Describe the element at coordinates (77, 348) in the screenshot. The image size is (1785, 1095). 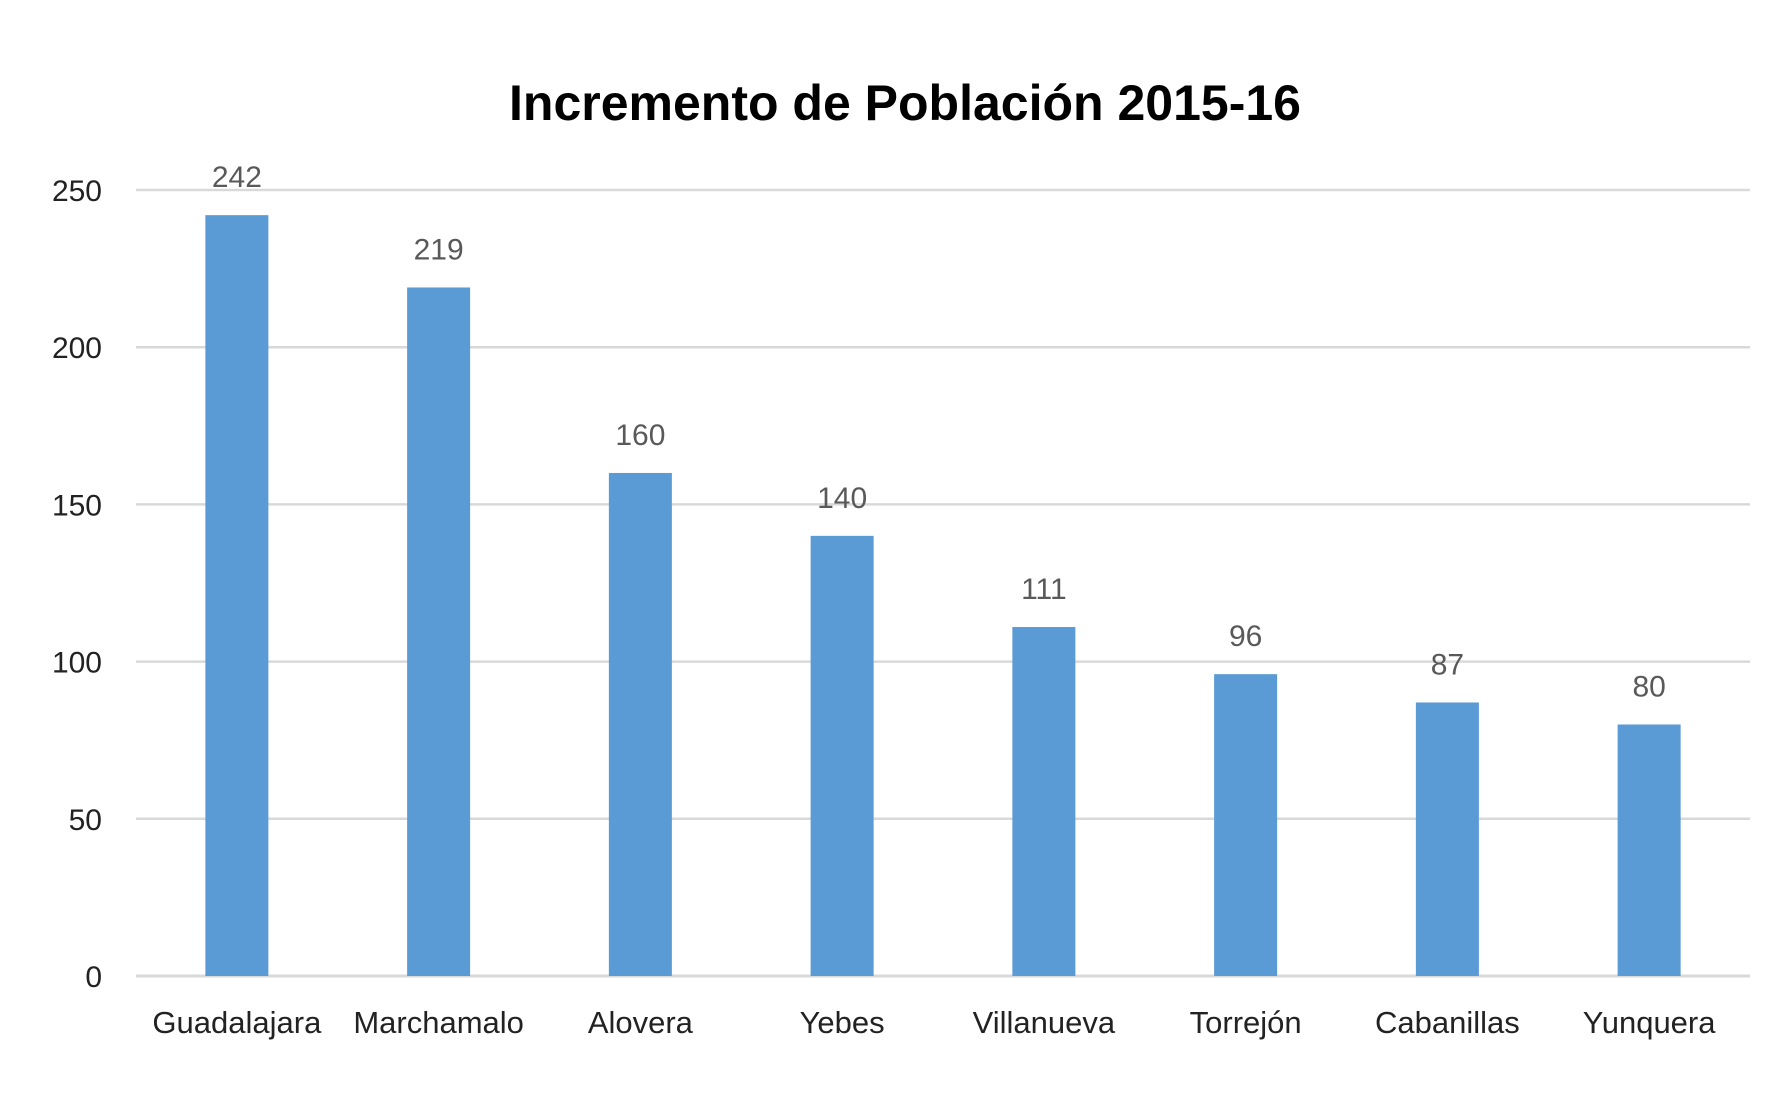
I see `y-tick-label: 200` at that location.